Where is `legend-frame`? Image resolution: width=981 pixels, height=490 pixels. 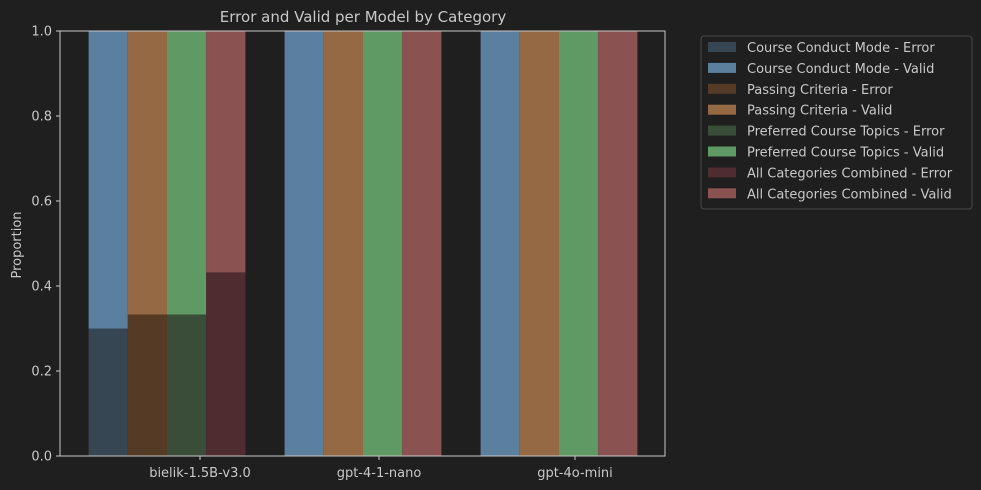
legend-frame is located at coordinates (836, 122).